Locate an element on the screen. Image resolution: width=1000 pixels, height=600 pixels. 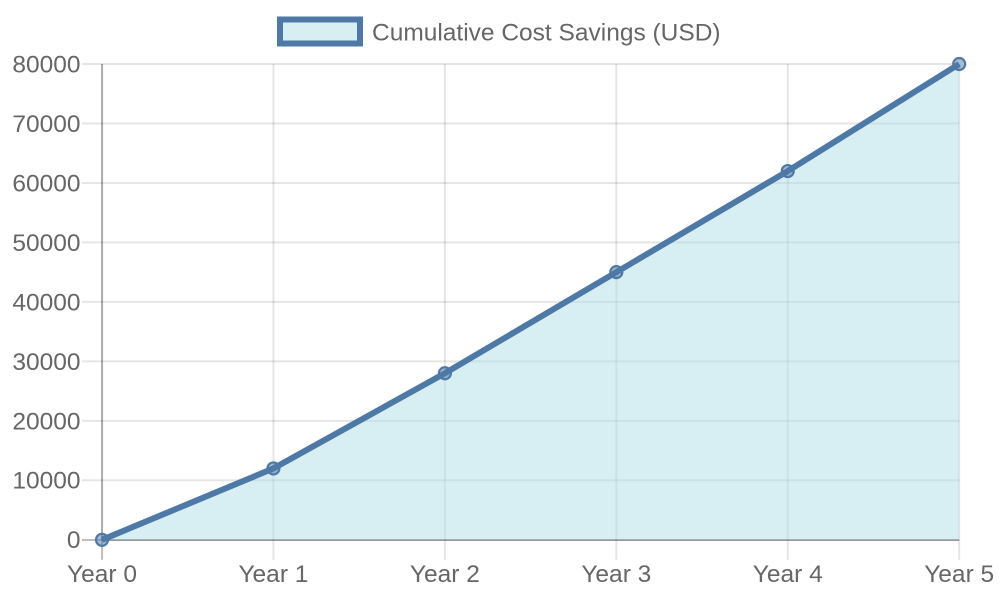
svg-text: 40000 is located at coordinates (46, 302).